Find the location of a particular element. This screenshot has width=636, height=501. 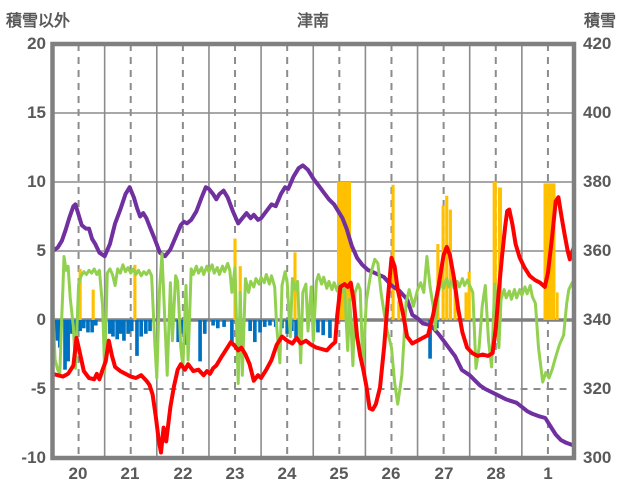

x-tick-23: 23 is located at coordinates (235, 473).